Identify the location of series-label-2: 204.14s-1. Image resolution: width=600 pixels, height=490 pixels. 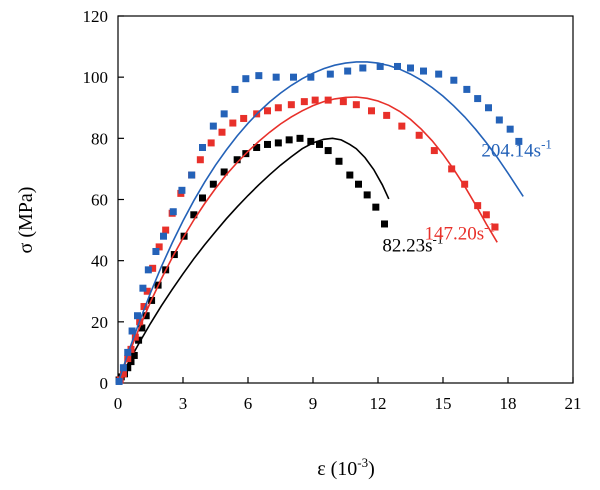
(516, 149).